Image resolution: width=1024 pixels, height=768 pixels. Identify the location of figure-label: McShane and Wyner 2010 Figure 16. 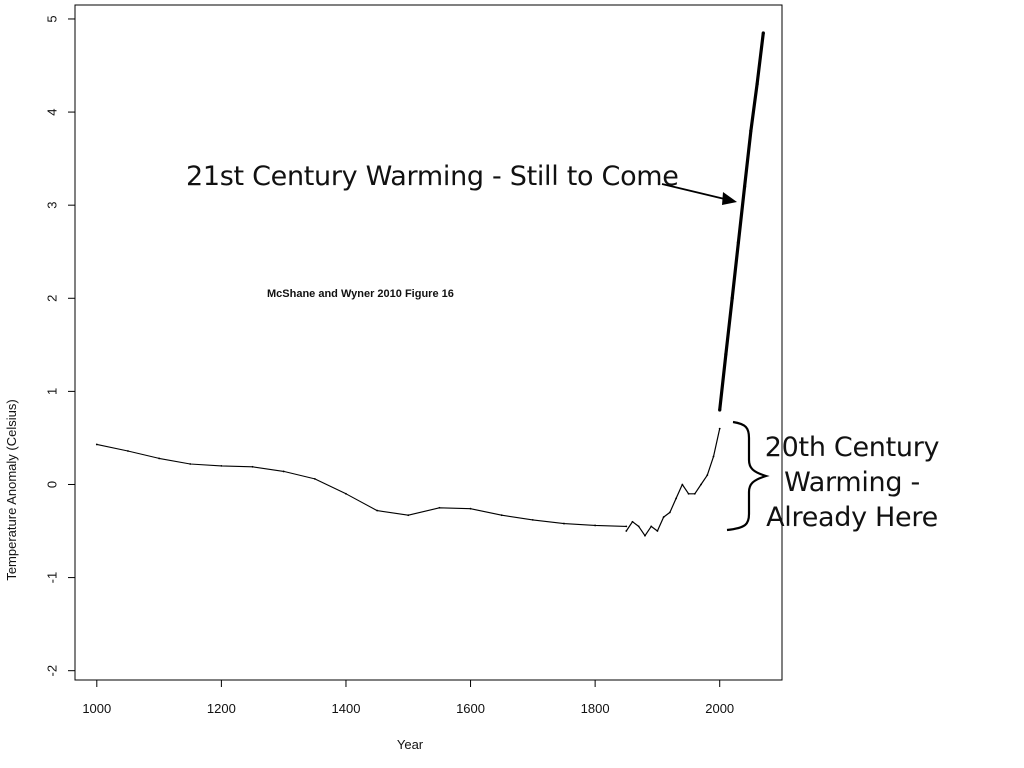
(360, 294).